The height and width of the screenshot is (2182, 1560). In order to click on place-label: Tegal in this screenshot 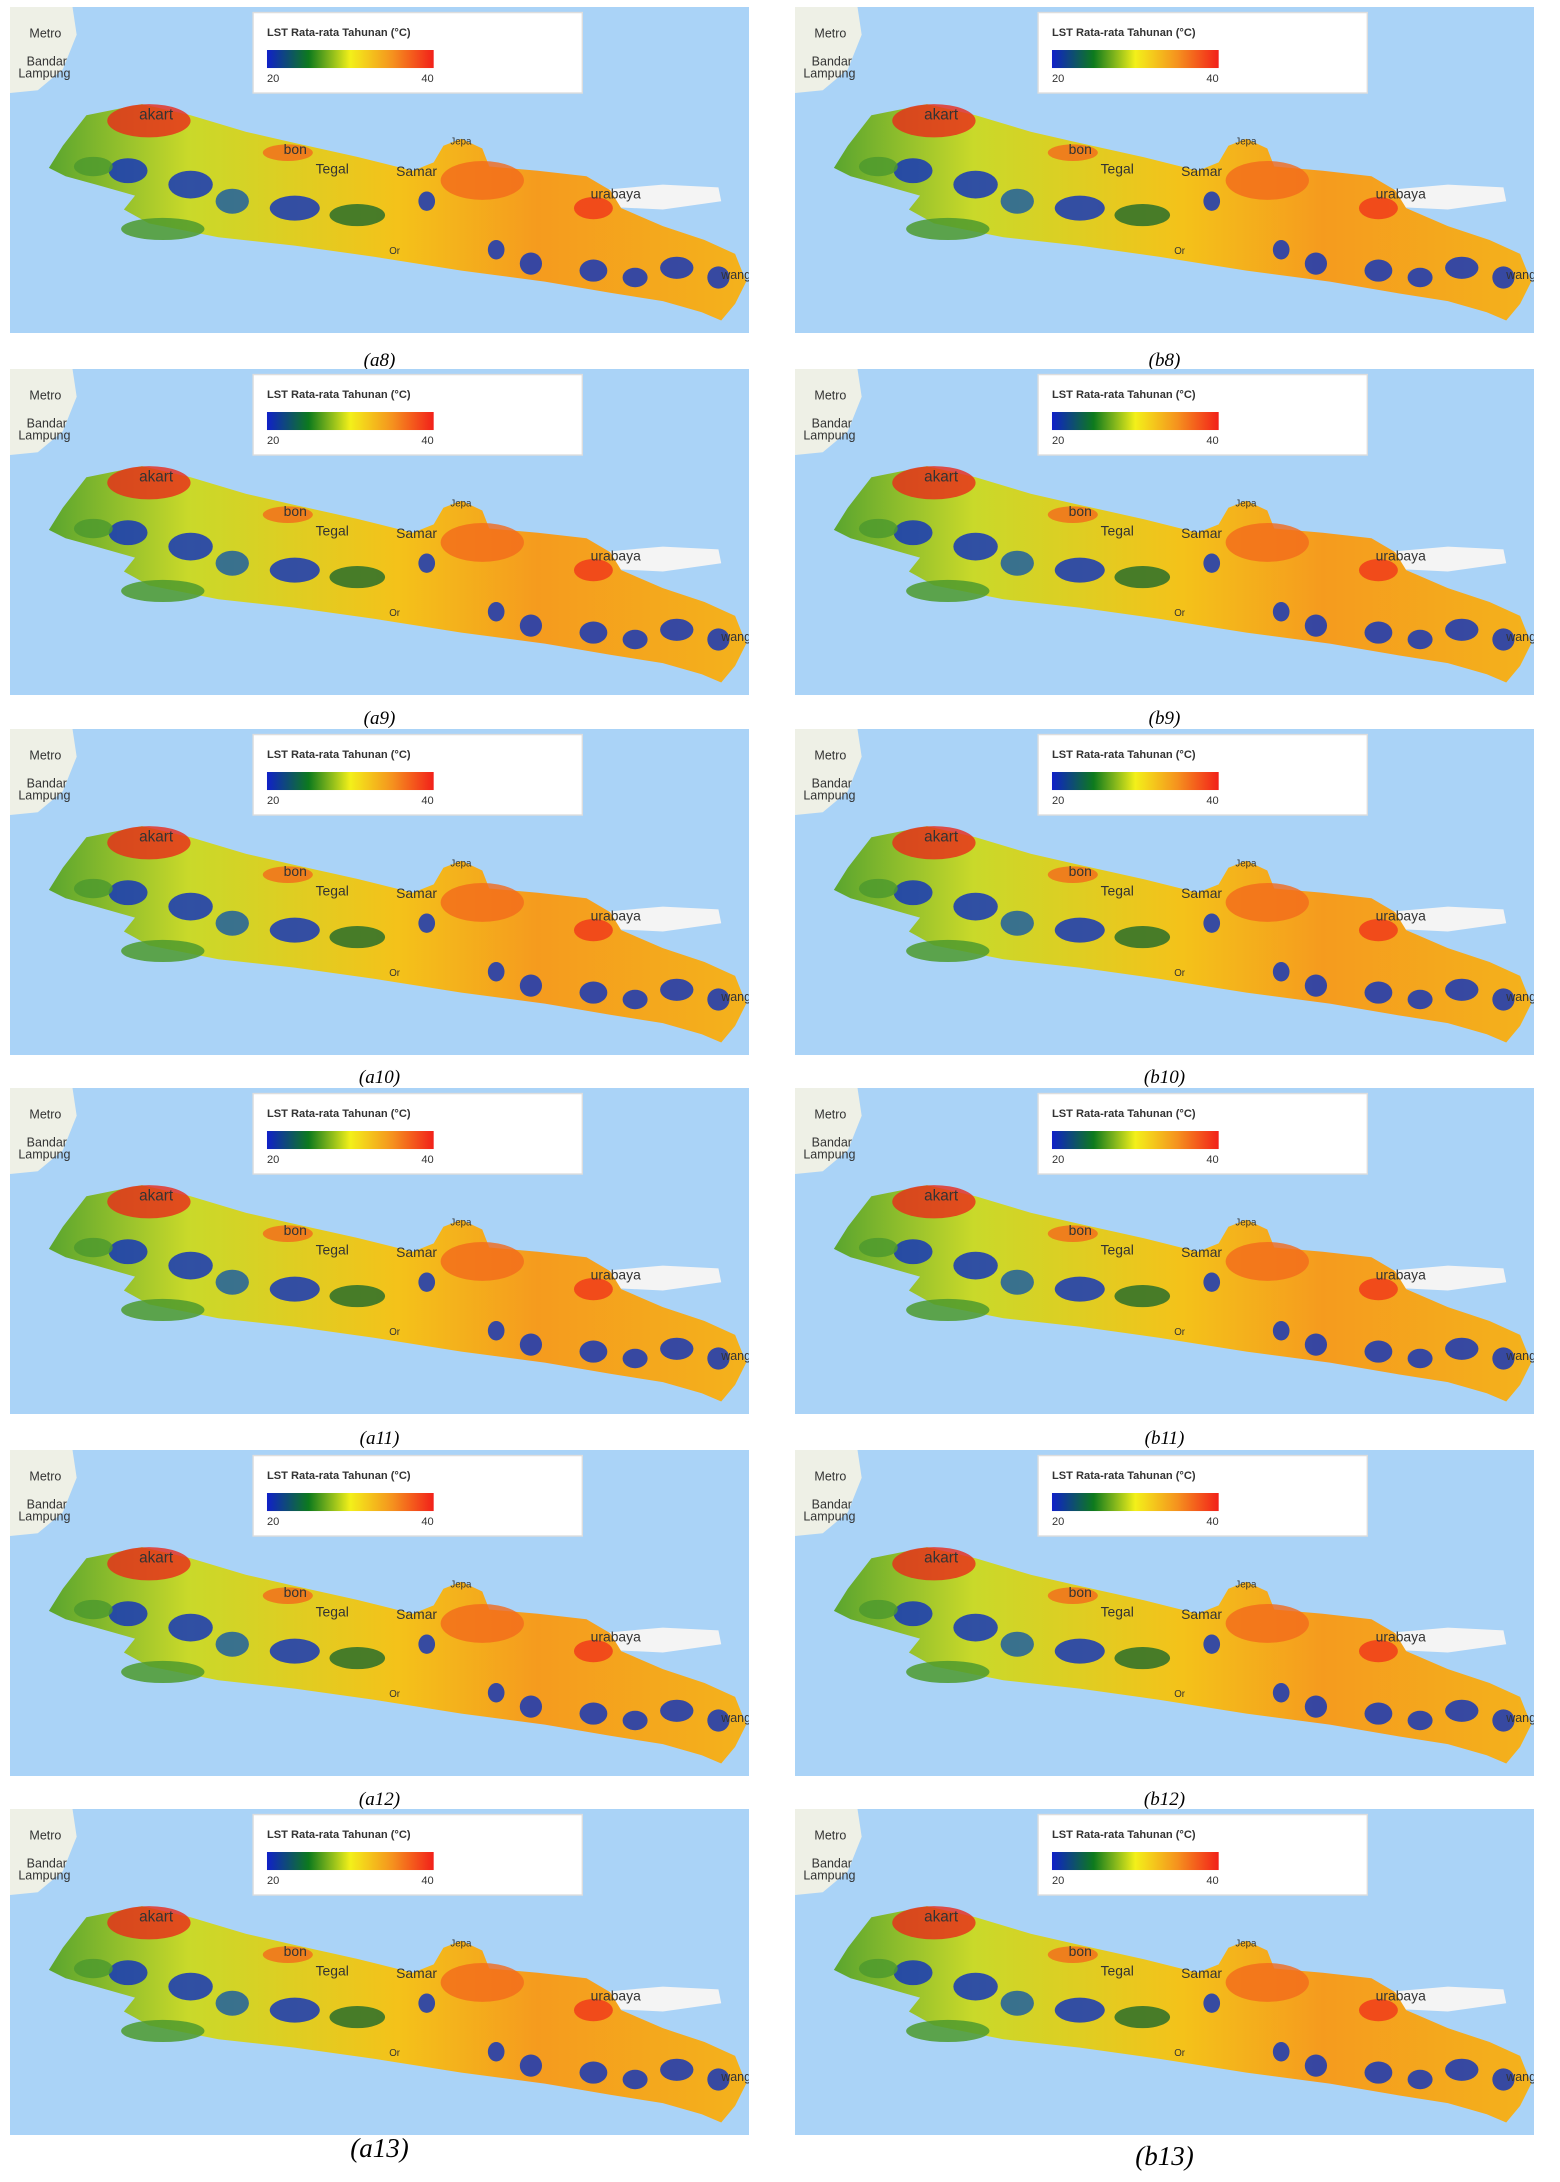, I will do `click(1117, 1249)`.